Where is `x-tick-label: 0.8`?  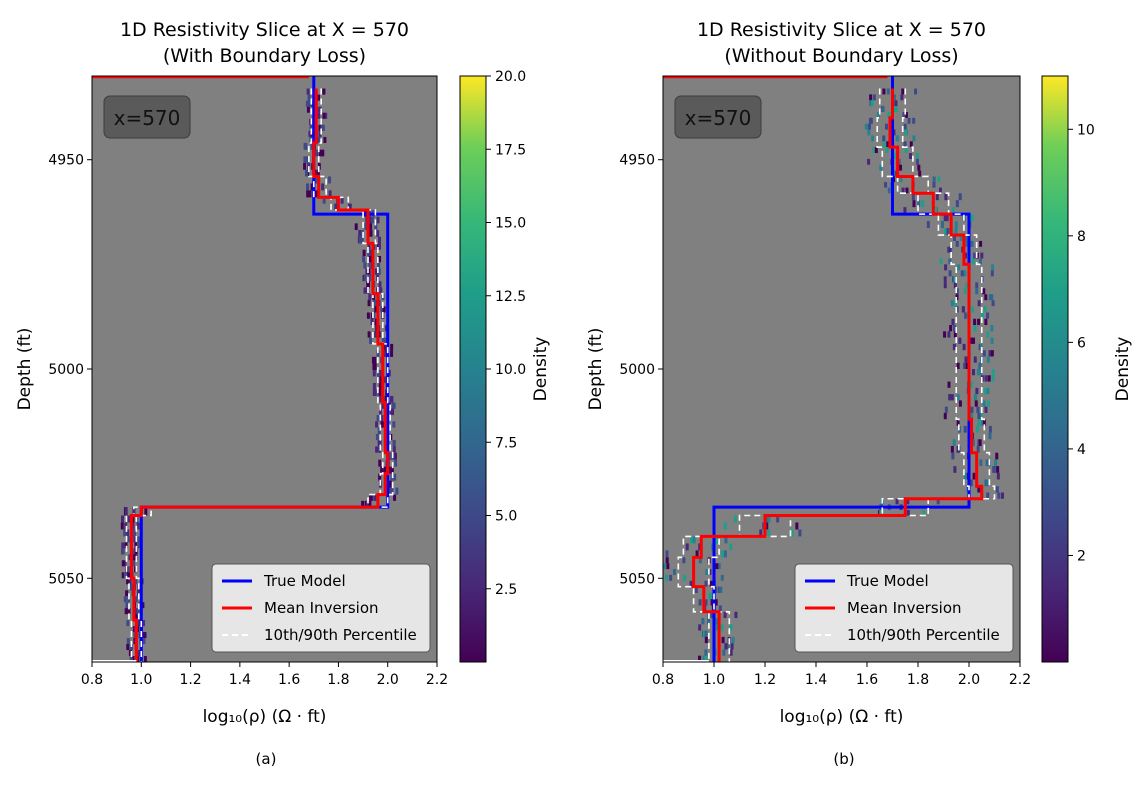
x-tick-label: 0.8 is located at coordinates (92, 680).